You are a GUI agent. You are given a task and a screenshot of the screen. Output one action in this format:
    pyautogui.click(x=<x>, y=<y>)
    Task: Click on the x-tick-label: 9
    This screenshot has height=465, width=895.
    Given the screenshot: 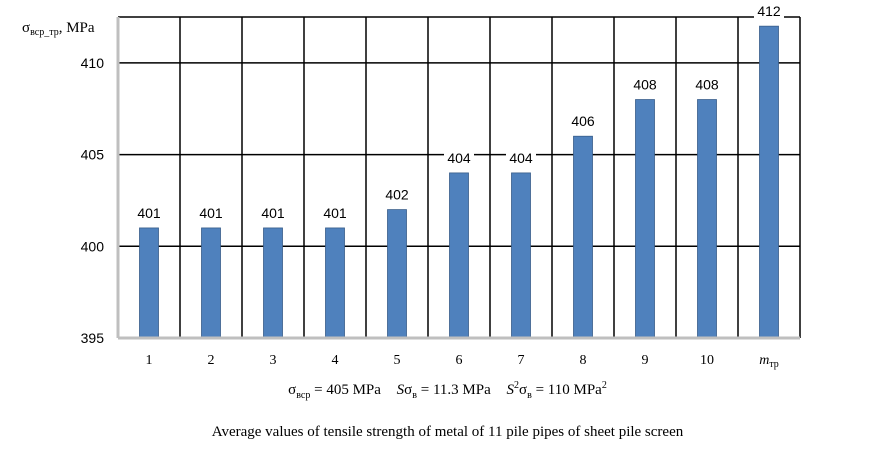 What is the action you would take?
    pyautogui.click(x=645, y=360)
    